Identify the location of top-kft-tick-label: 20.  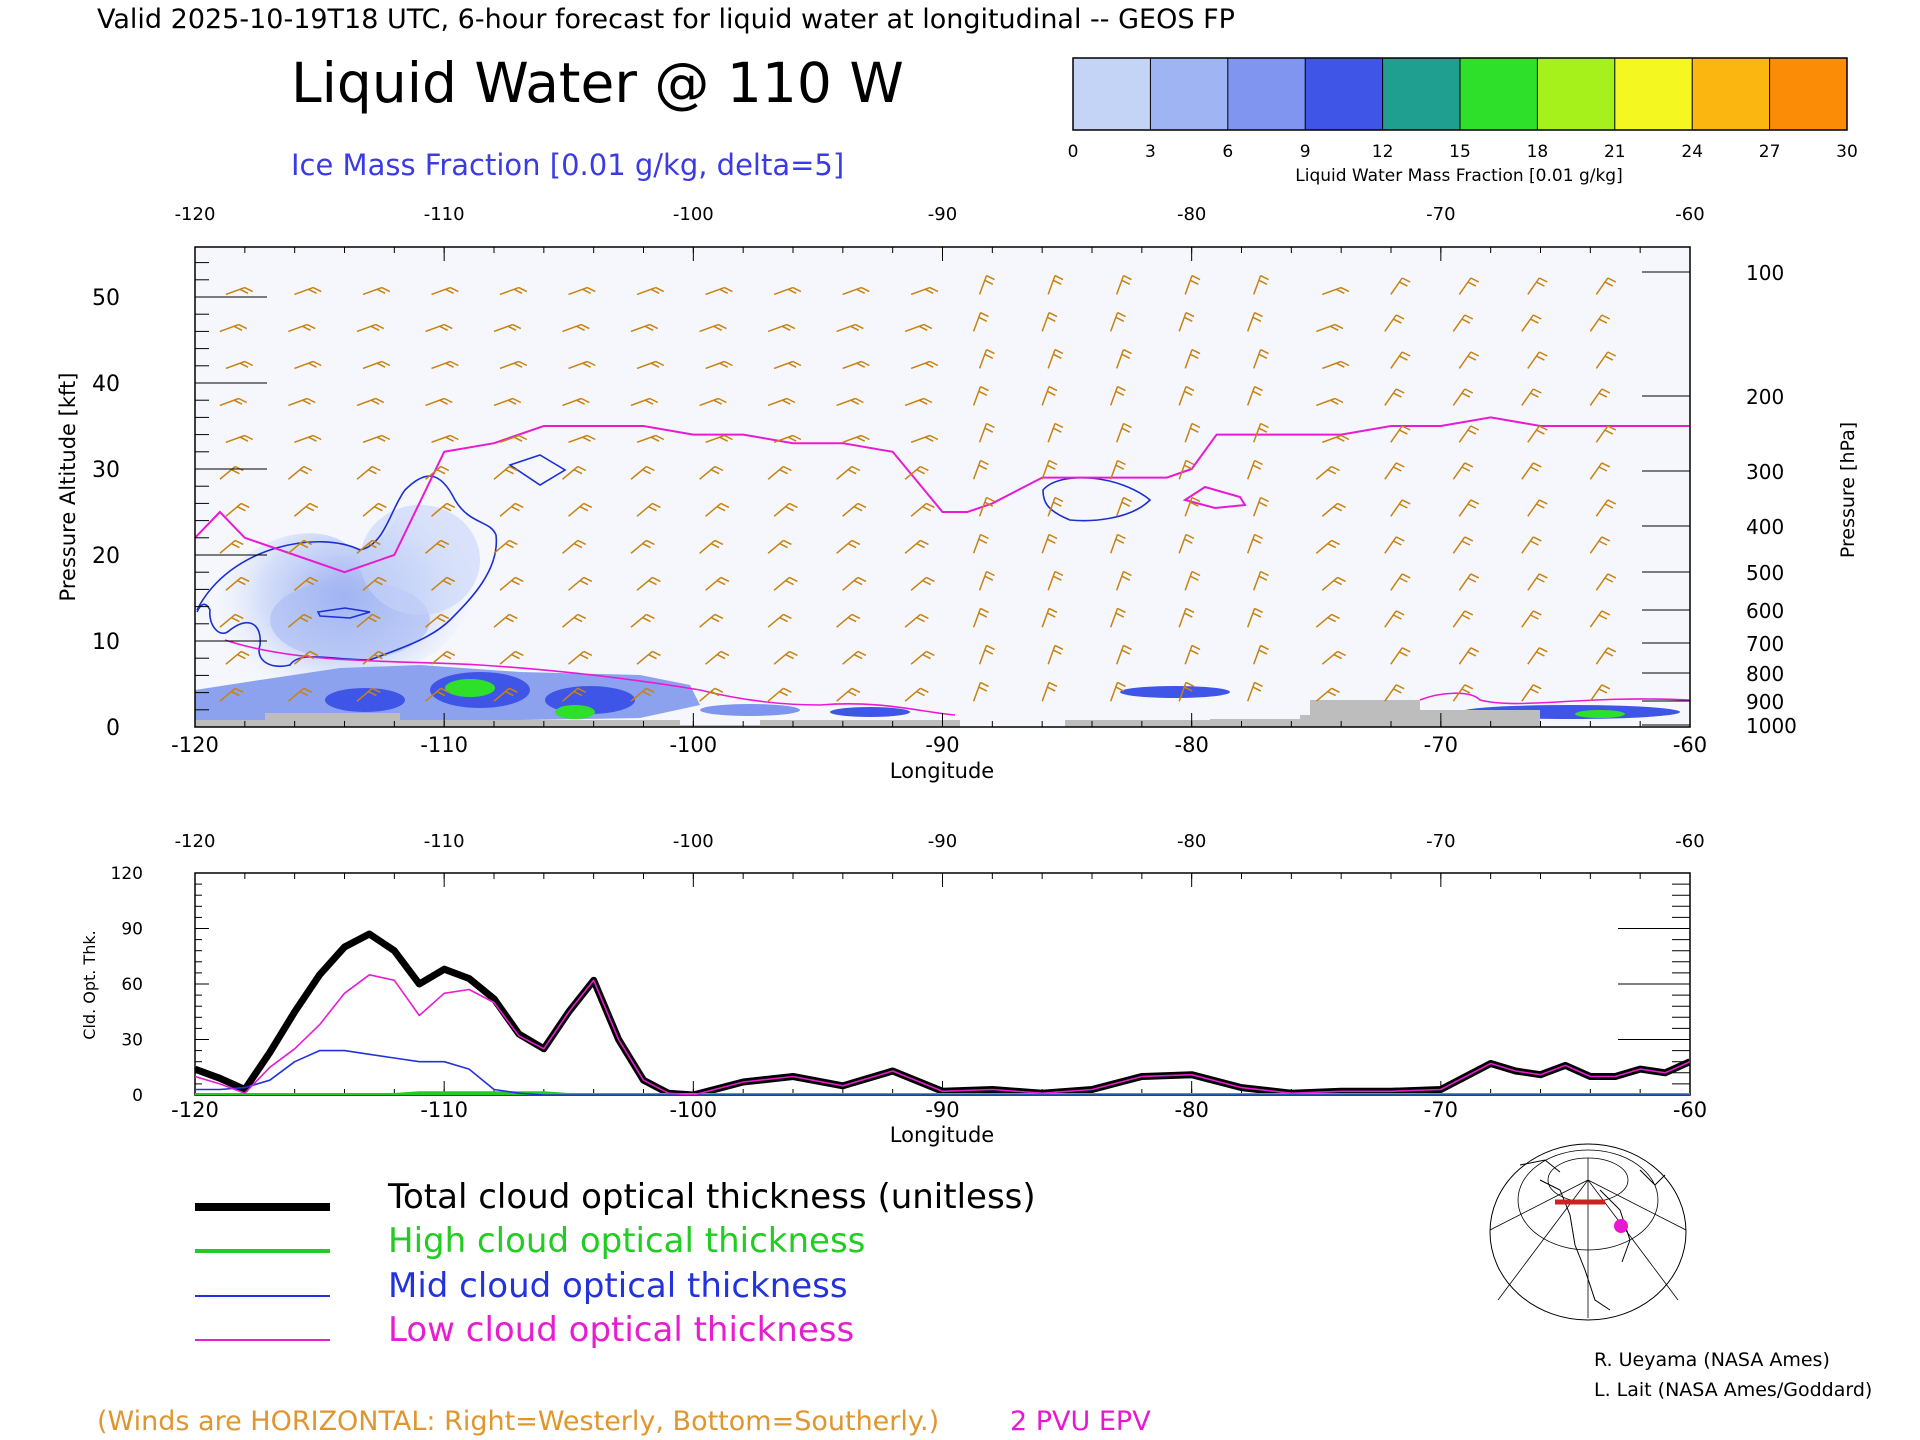
(106, 556).